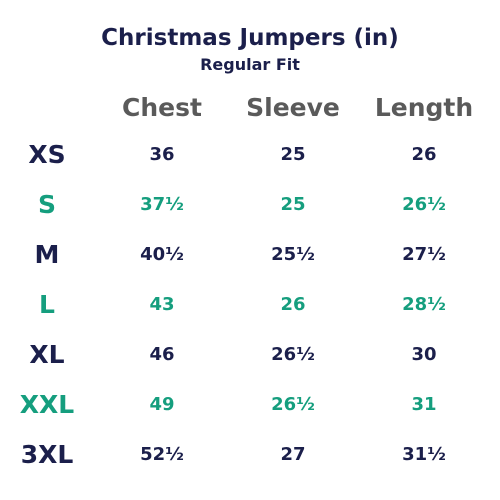 The image size is (500, 500). Describe the element at coordinates (47, 404) in the screenshot. I see `size-label: XXL` at that location.